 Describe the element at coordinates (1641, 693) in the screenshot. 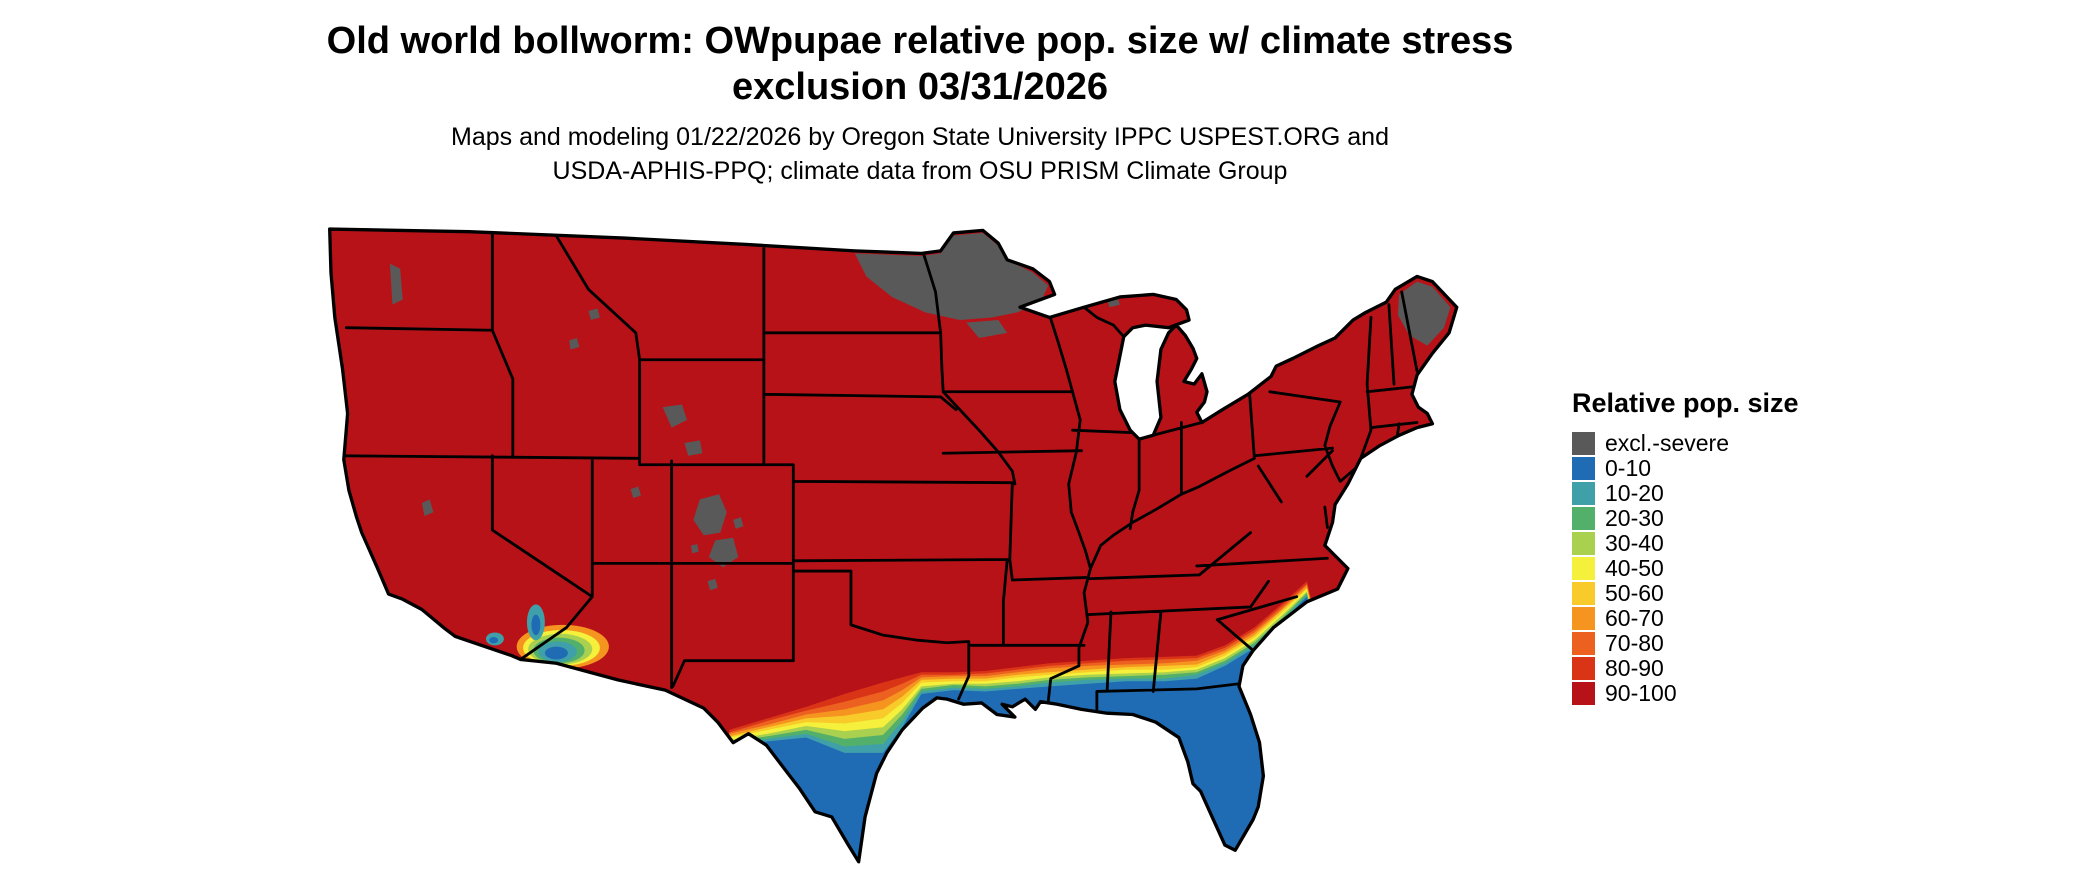

I see `legend-label: 90-100` at that location.